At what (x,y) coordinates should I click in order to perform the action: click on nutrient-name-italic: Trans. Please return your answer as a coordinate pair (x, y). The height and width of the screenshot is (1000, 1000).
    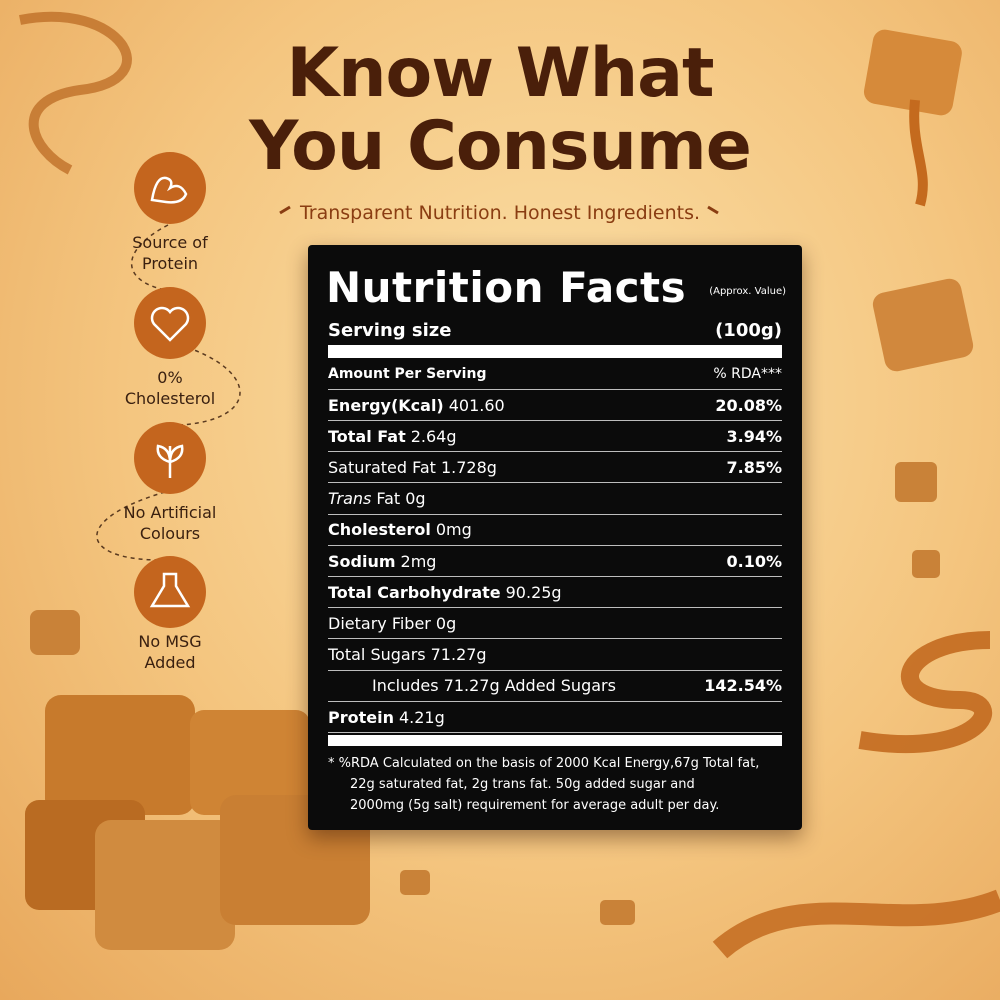
    Looking at the image, I should click on (350, 499).